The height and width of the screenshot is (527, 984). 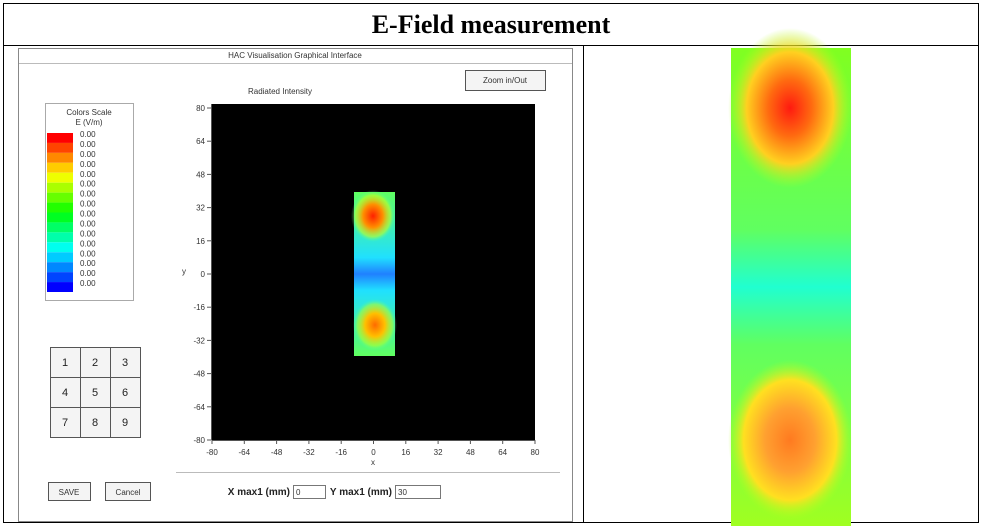 What do you see at coordinates (502, 452) in the screenshot?
I see `x-tick-label: 64` at bounding box center [502, 452].